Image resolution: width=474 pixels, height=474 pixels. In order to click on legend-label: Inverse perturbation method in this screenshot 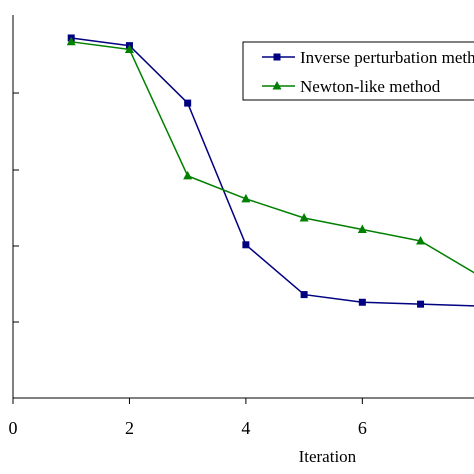, I will do `click(387, 57)`.